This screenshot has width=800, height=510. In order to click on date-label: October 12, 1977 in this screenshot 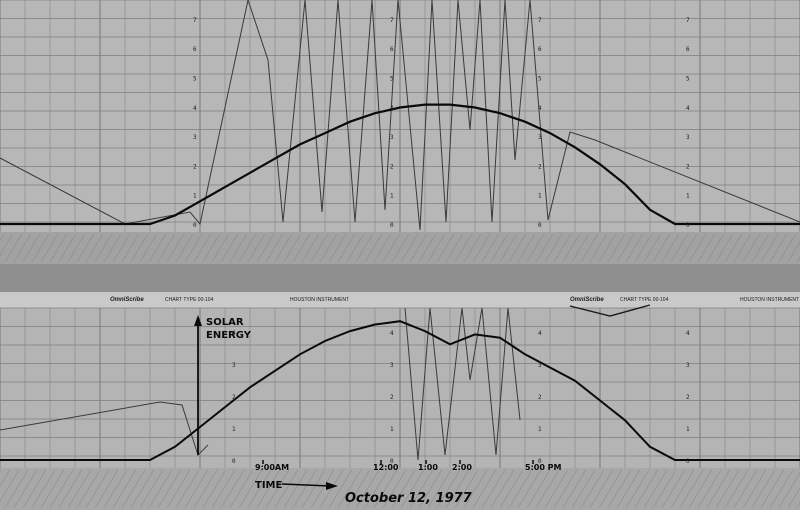, I will do `click(409, 498)`.